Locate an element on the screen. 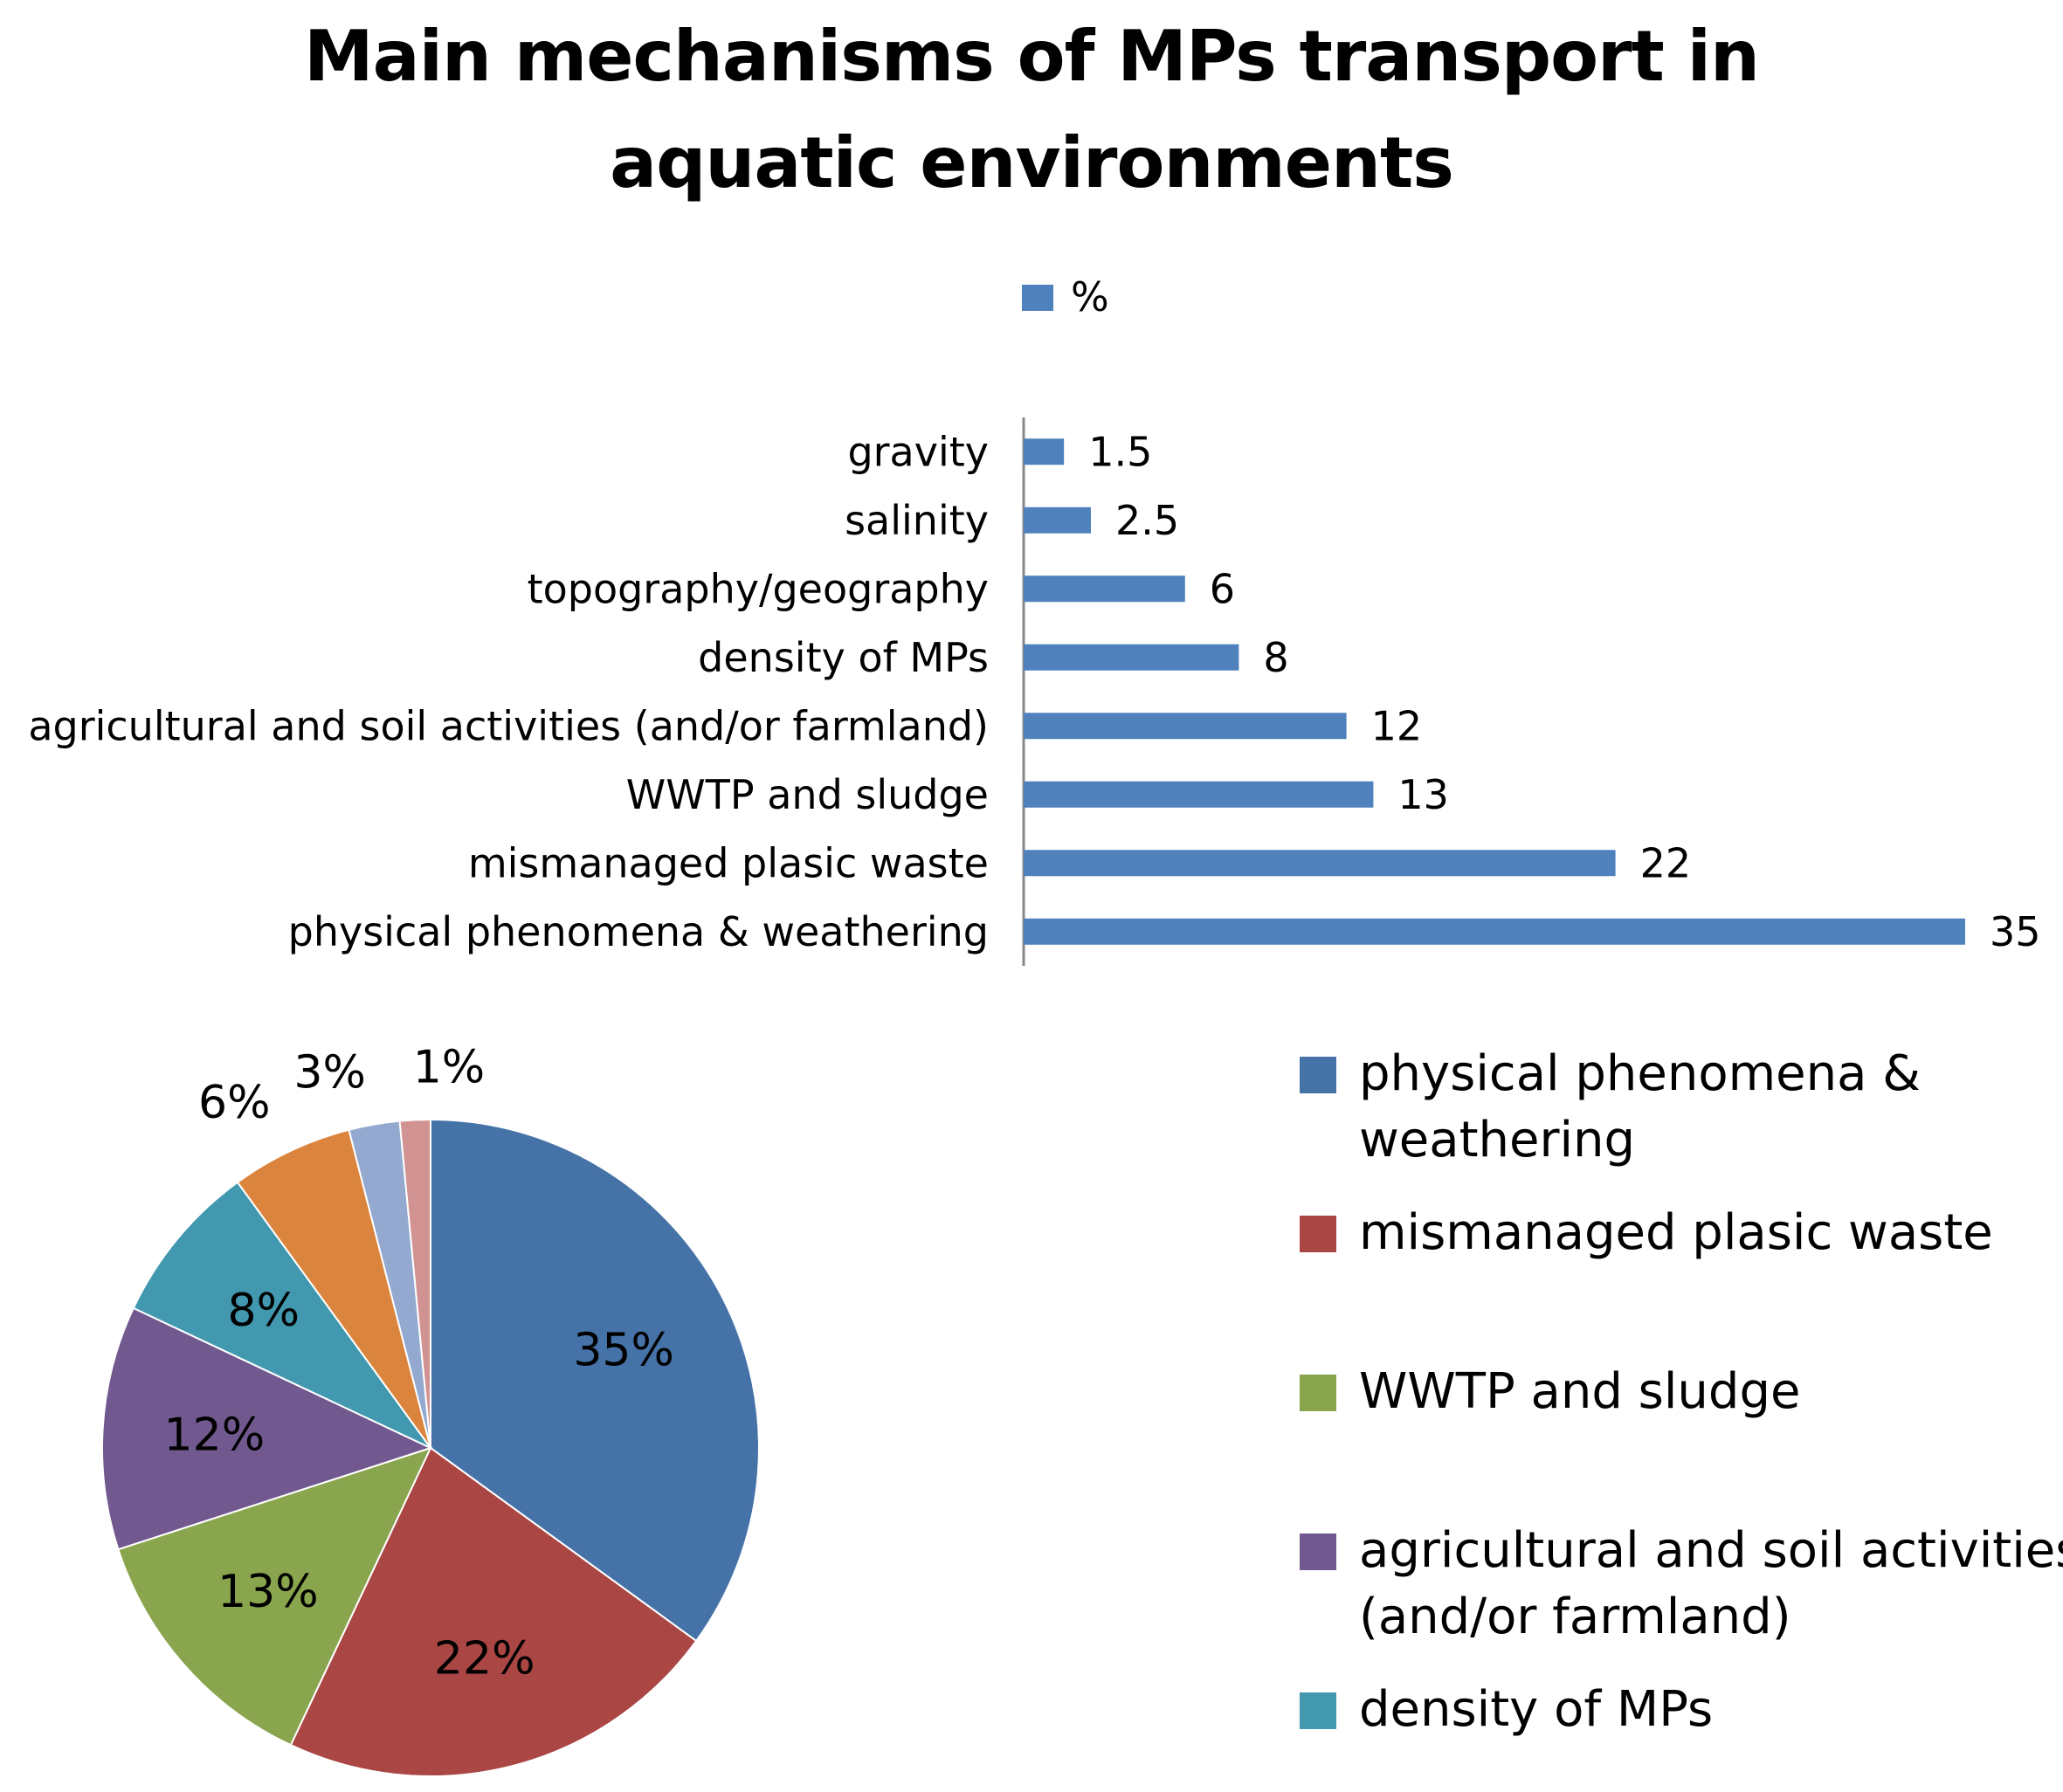 The width and height of the screenshot is (2063, 1792). pie-data-label: 6% is located at coordinates (234, 1103).